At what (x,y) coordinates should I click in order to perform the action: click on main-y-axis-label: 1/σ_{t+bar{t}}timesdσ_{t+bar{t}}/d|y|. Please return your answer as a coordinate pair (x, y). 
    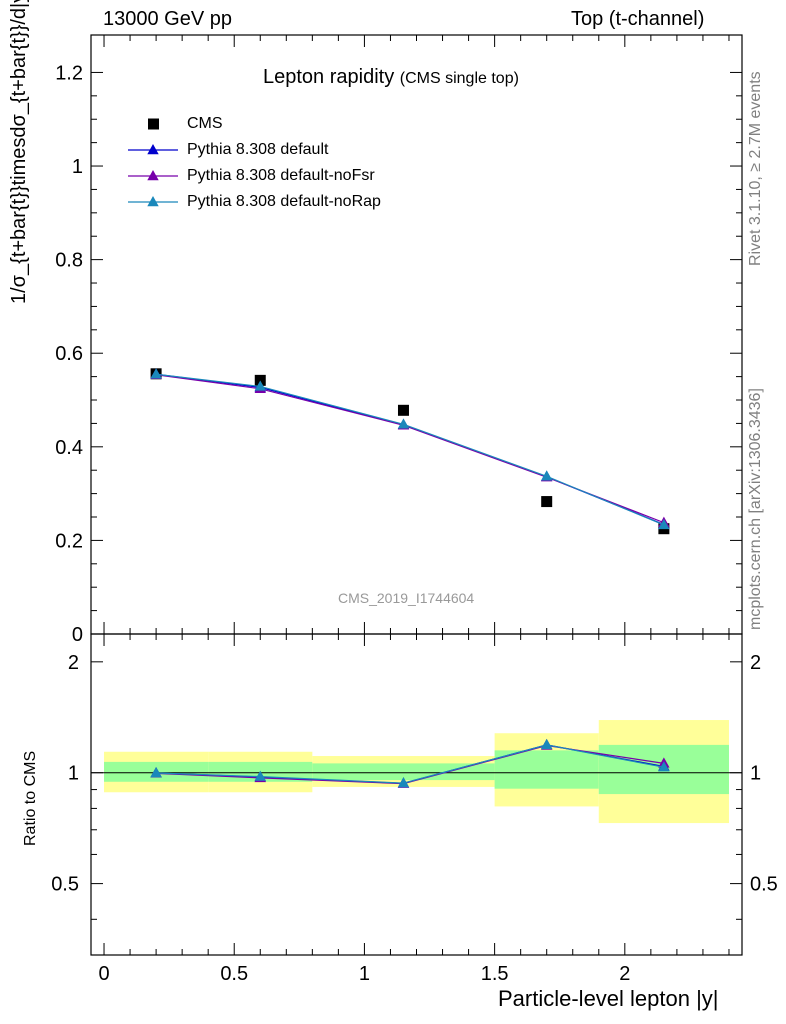
    Looking at the image, I should click on (19, 152).